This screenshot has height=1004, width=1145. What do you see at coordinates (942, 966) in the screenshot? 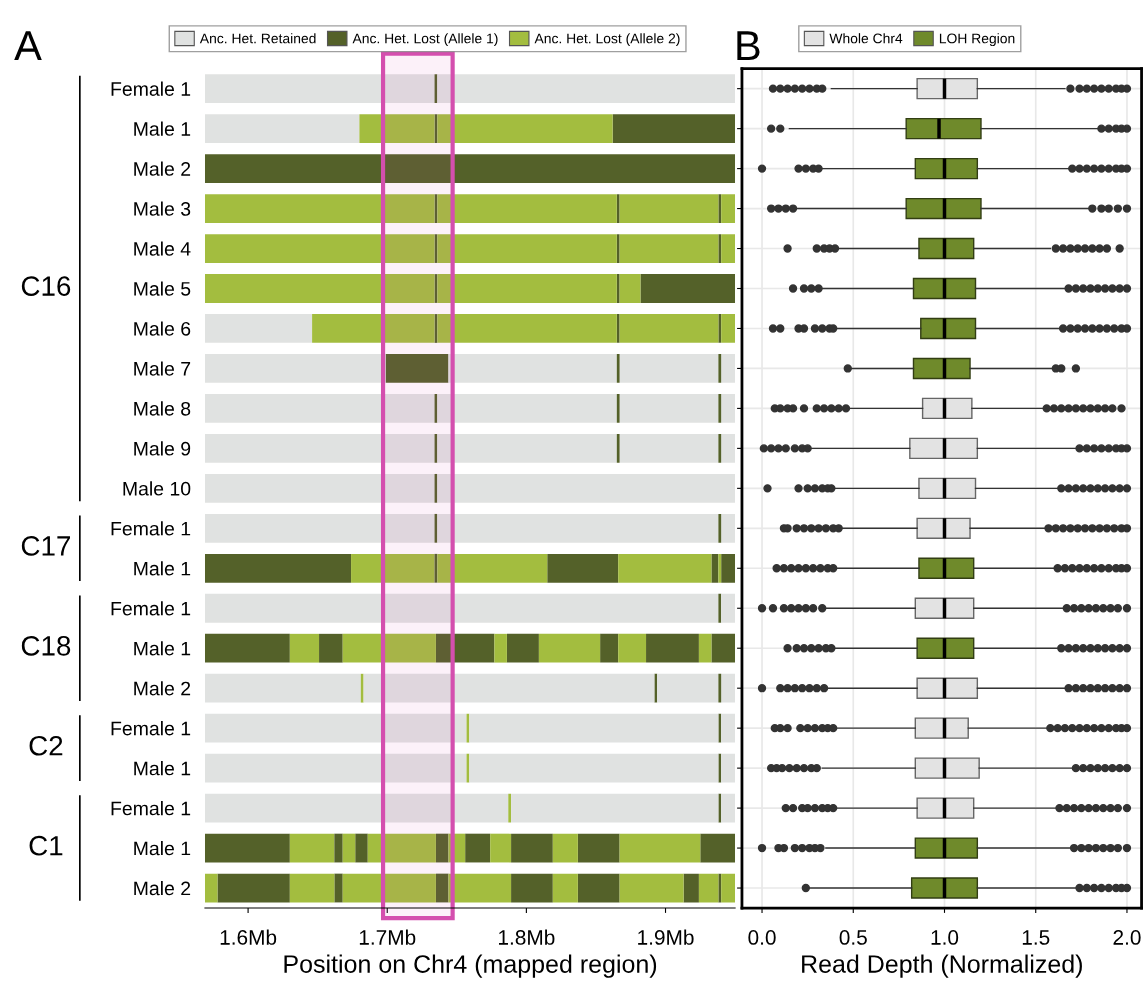
I see `x-axis-title: Read Depth (Normalized)` at bounding box center [942, 966].